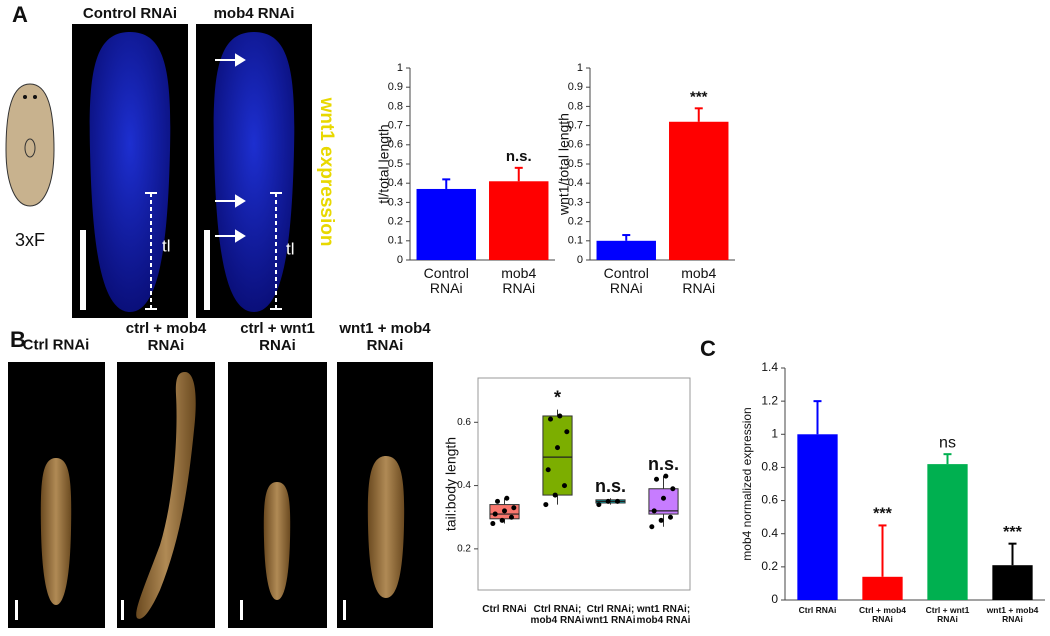 The image size is (1050, 636). Describe the element at coordinates (130, 13) in the screenshot. I see `image-header: Control RNAi` at that location.